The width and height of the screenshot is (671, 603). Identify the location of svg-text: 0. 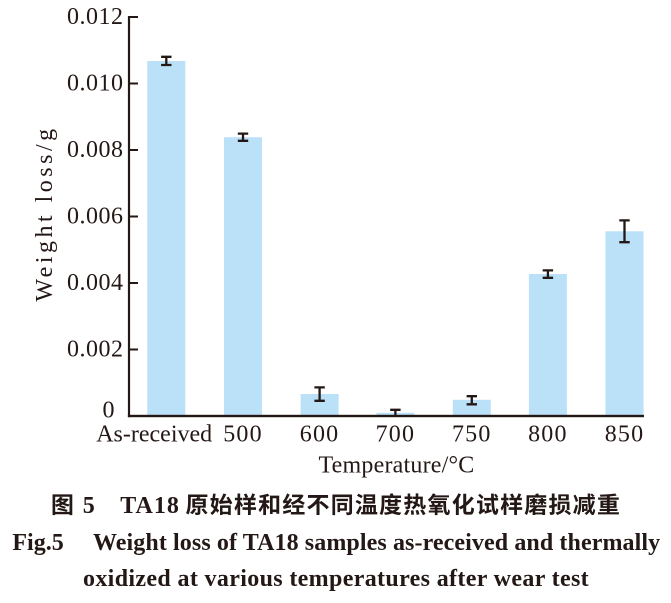
(109, 411).